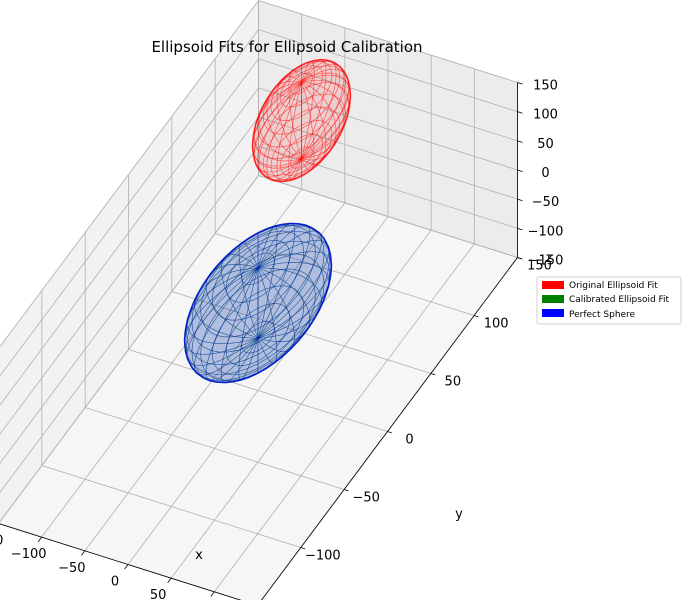  I want to click on chart-title: Ellipsoid Fits for Ellipsoid Calibration, so click(286, 47).